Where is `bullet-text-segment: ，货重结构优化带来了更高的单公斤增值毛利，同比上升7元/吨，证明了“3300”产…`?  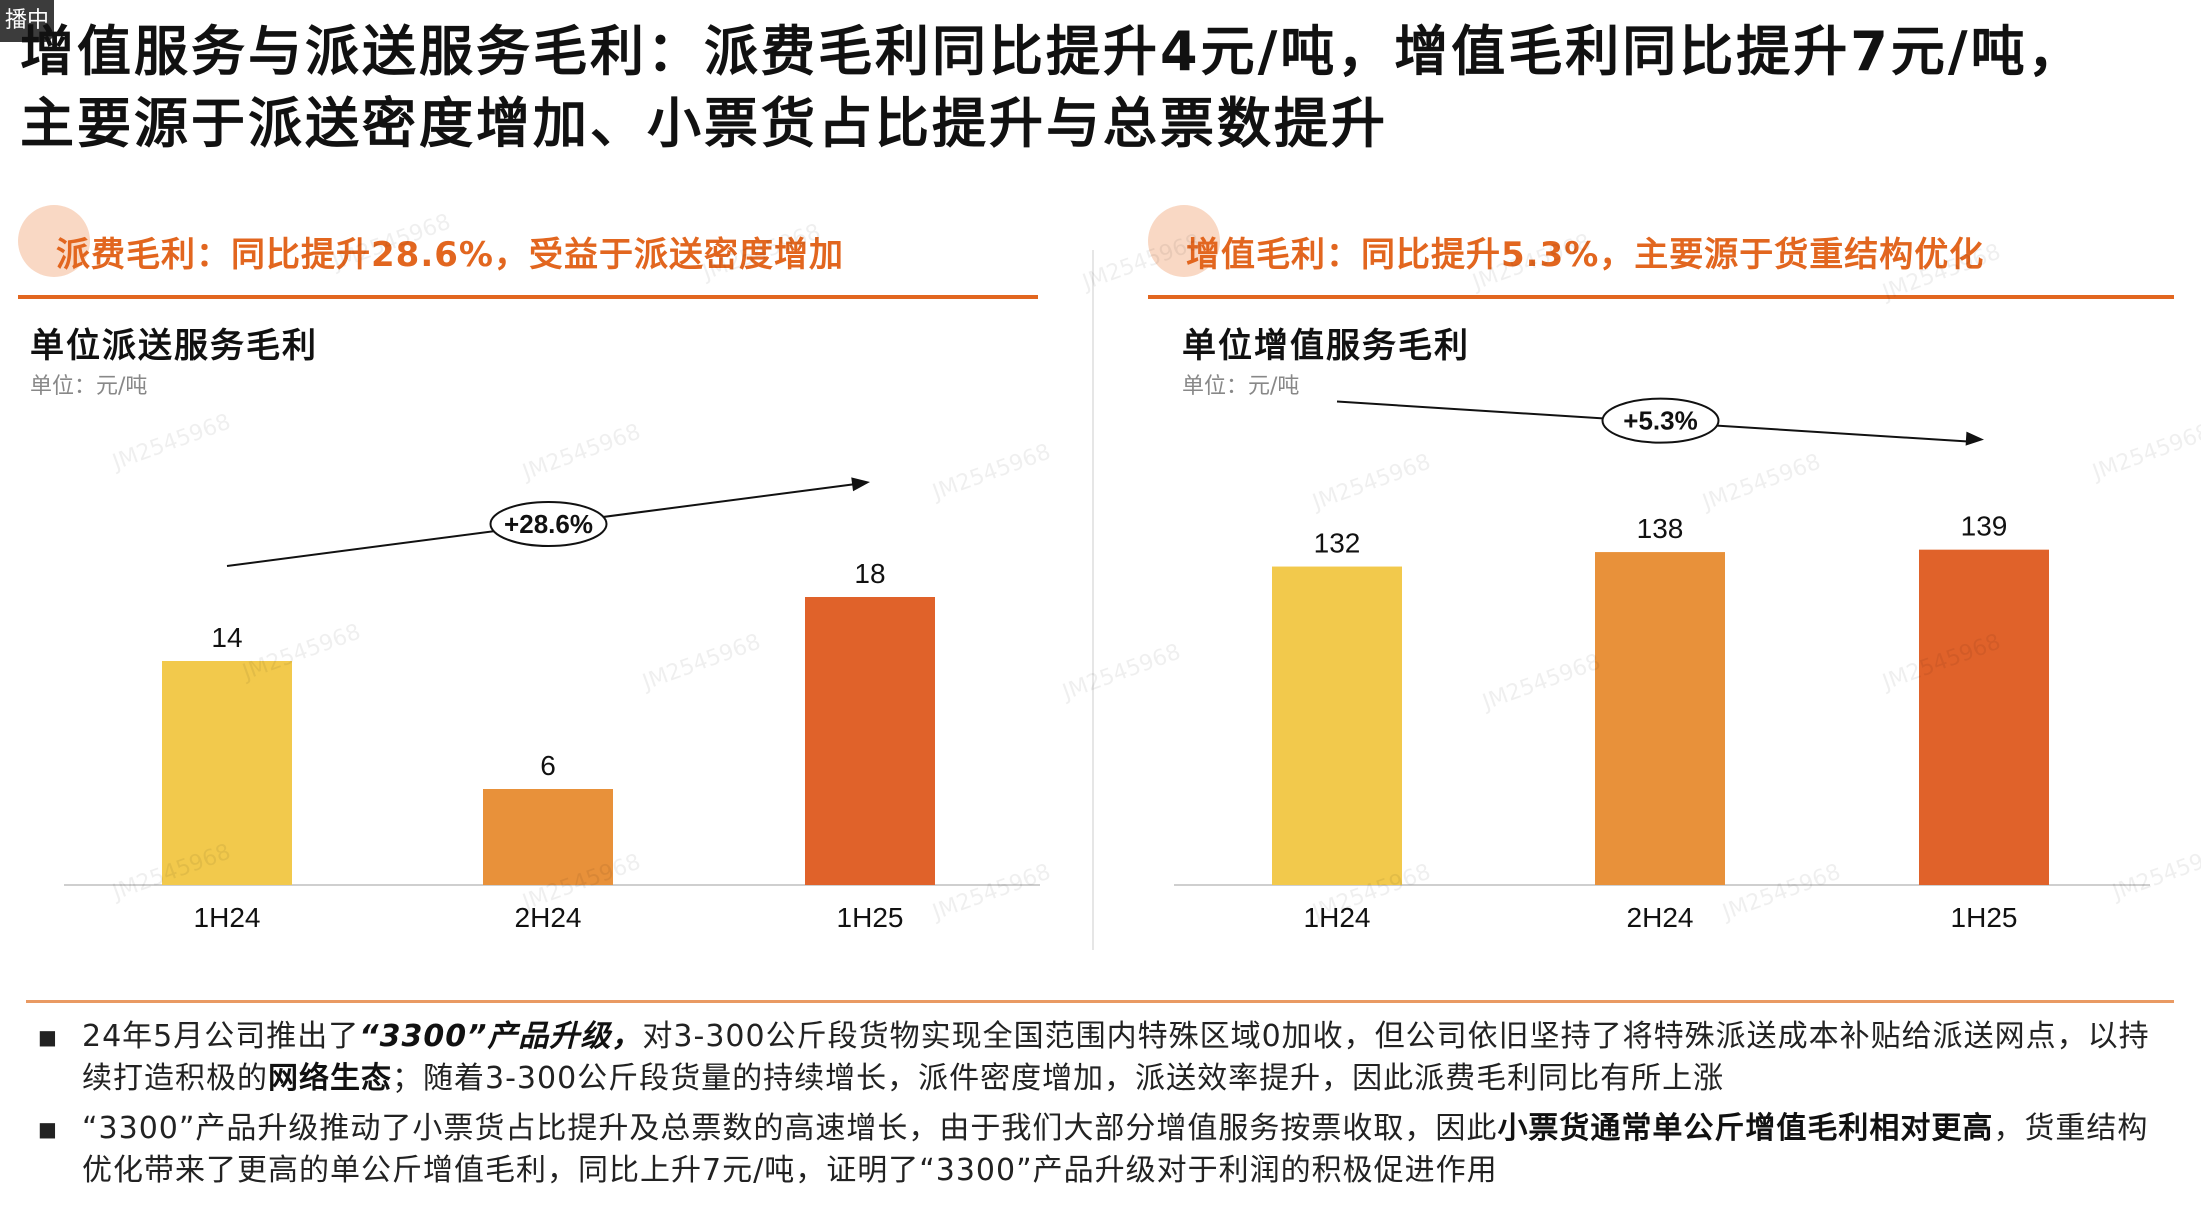
bullet-text-segment: ，货重结构优化带来了更高的单公斤增值毛利，同比上升7元/吨，证明了“3300”产… is located at coordinates (1115, 1149).